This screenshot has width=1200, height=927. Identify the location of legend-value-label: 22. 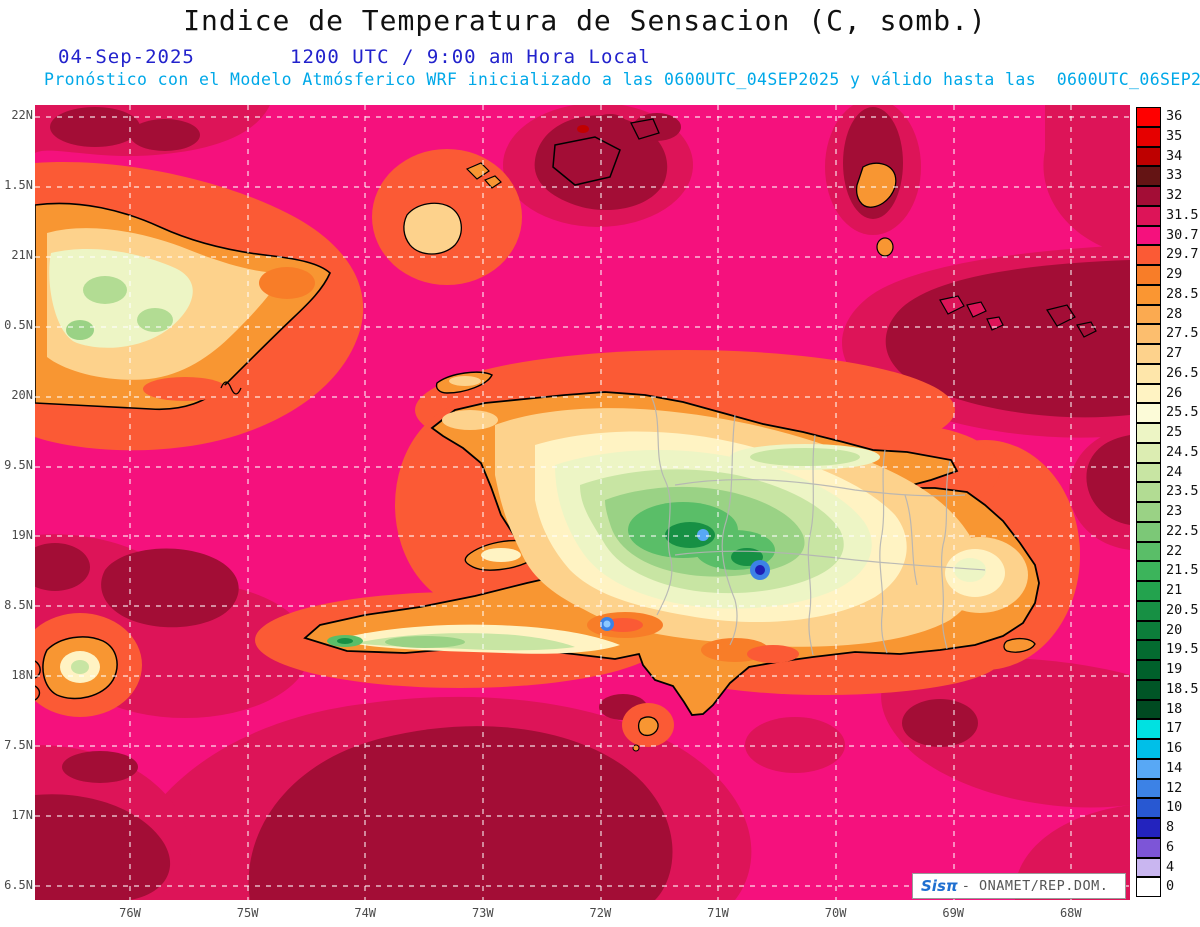
(1174, 550).